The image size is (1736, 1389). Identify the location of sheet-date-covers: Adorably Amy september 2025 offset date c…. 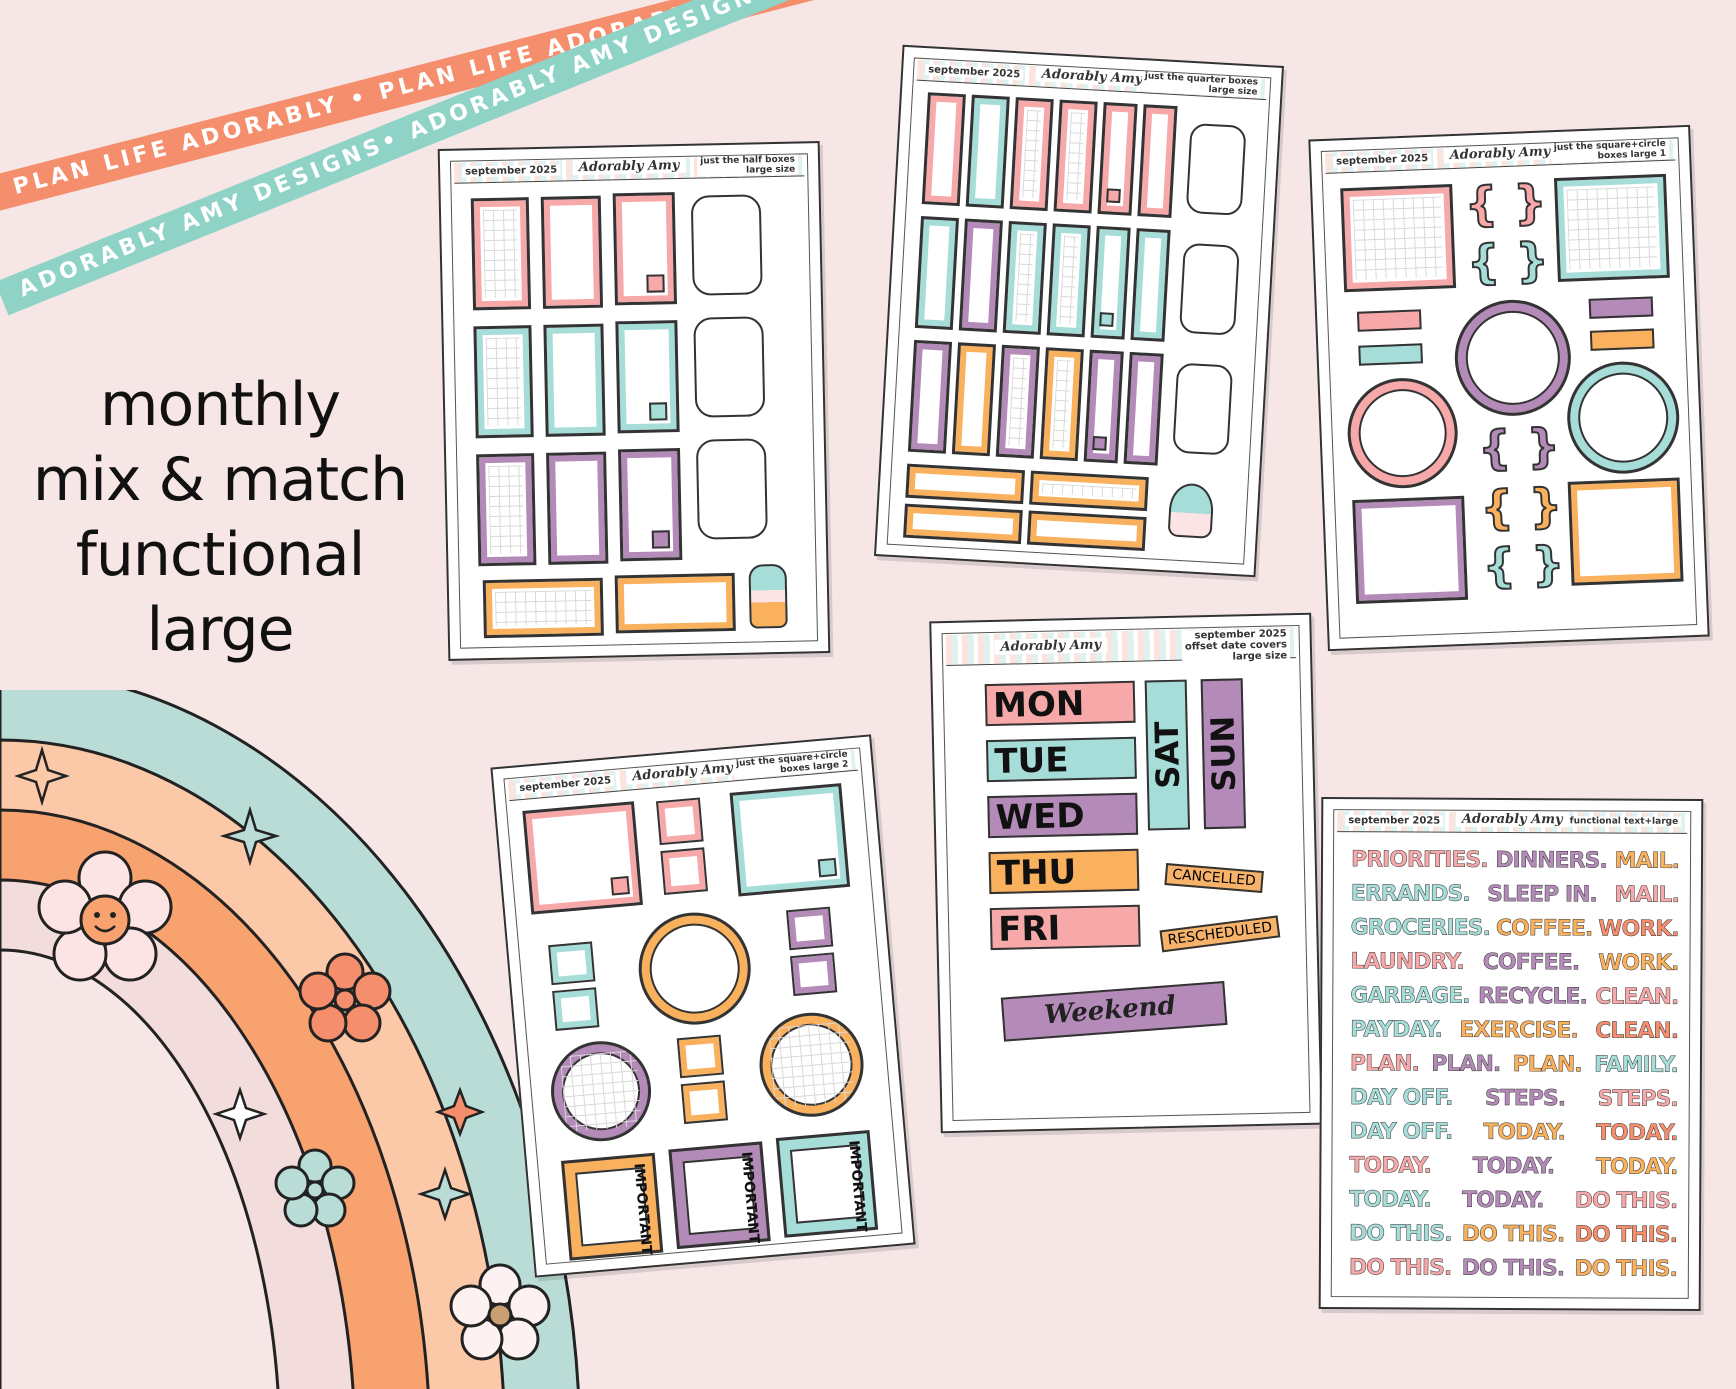
(1126, 873).